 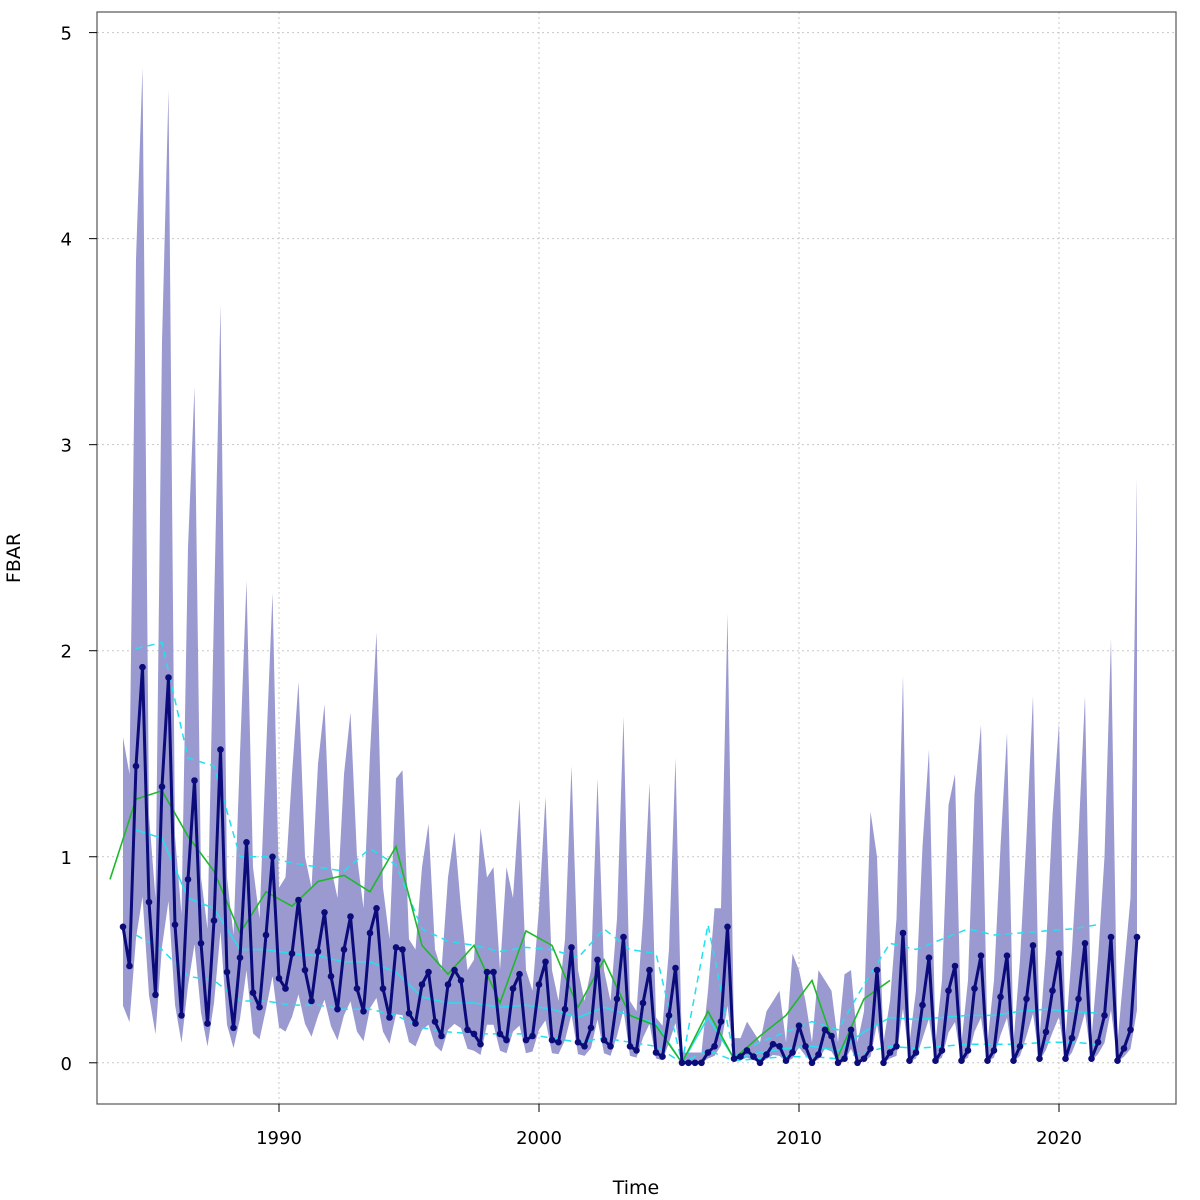 What do you see at coordinates (1059, 1138) in the screenshot?
I see `x-tick-label: 2020` at bounding box center [1059, 1138].